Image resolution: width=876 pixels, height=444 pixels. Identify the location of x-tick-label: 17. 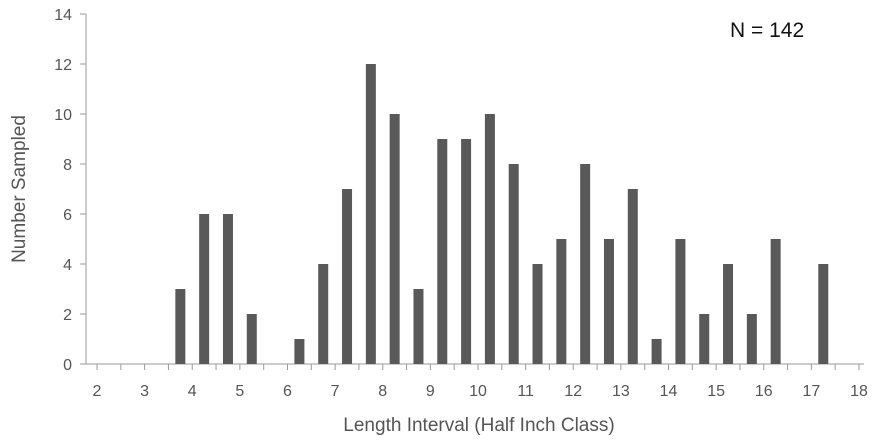
(811, 391).